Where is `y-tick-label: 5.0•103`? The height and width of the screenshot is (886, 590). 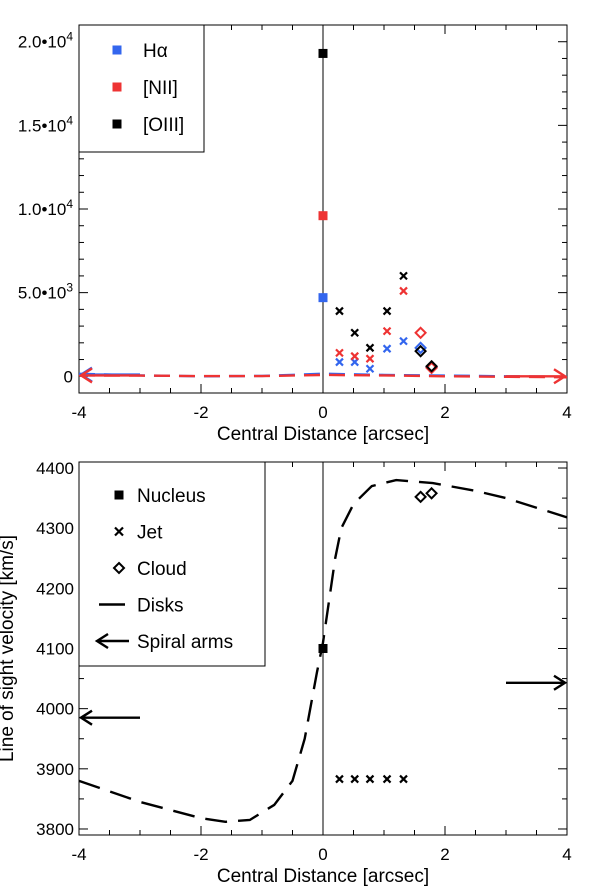
y-tick-label: 5.0•103 is located at coordinates (46, 292).